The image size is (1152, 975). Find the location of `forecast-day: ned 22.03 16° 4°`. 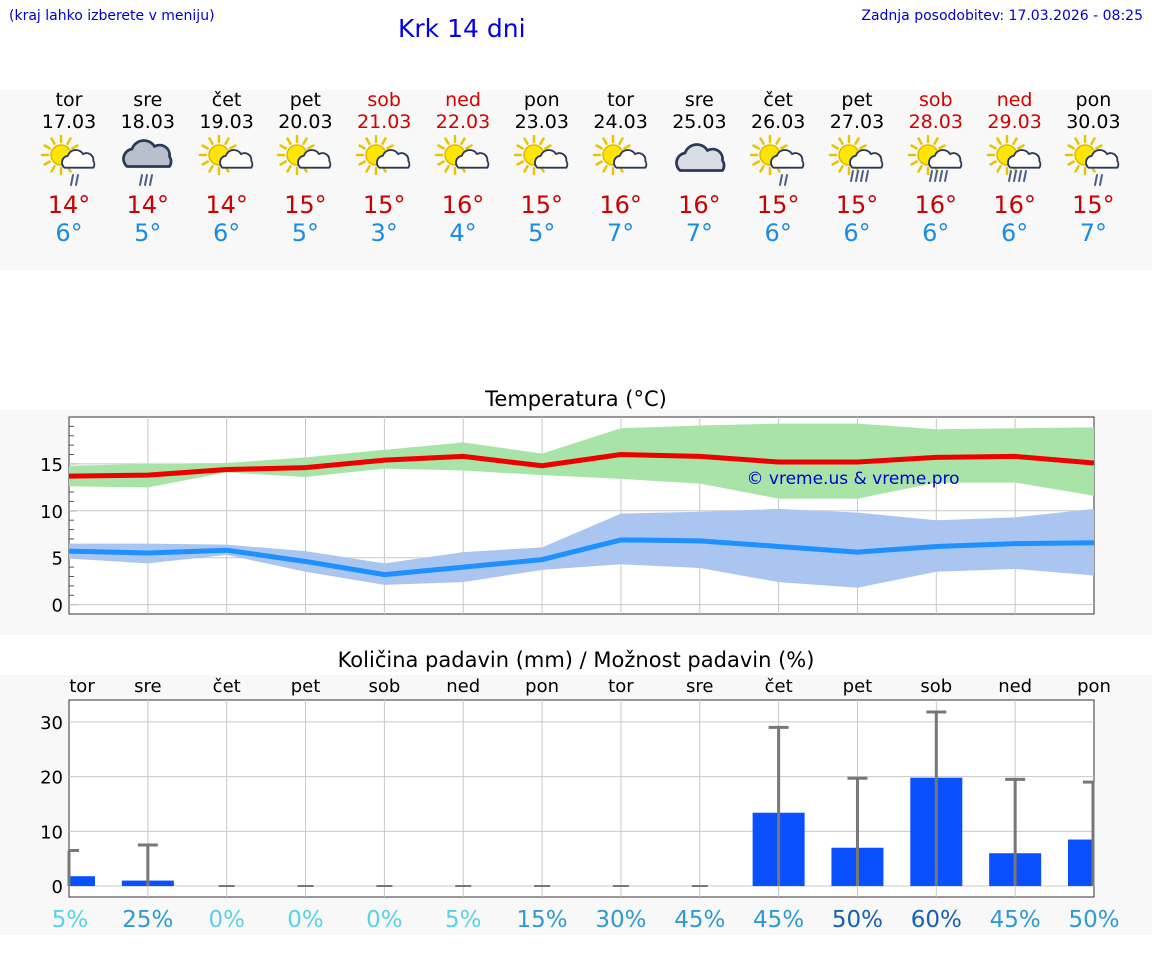

forecast-day: ned 22.03 16° 4° is located at coordinates (463, 168).